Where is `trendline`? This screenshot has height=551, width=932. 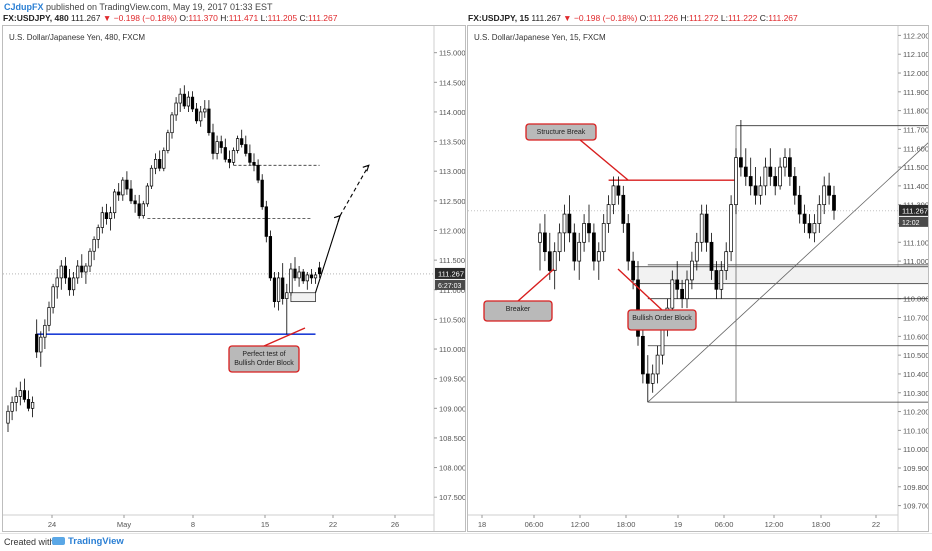 trendline is located at coordinates (789, 270).